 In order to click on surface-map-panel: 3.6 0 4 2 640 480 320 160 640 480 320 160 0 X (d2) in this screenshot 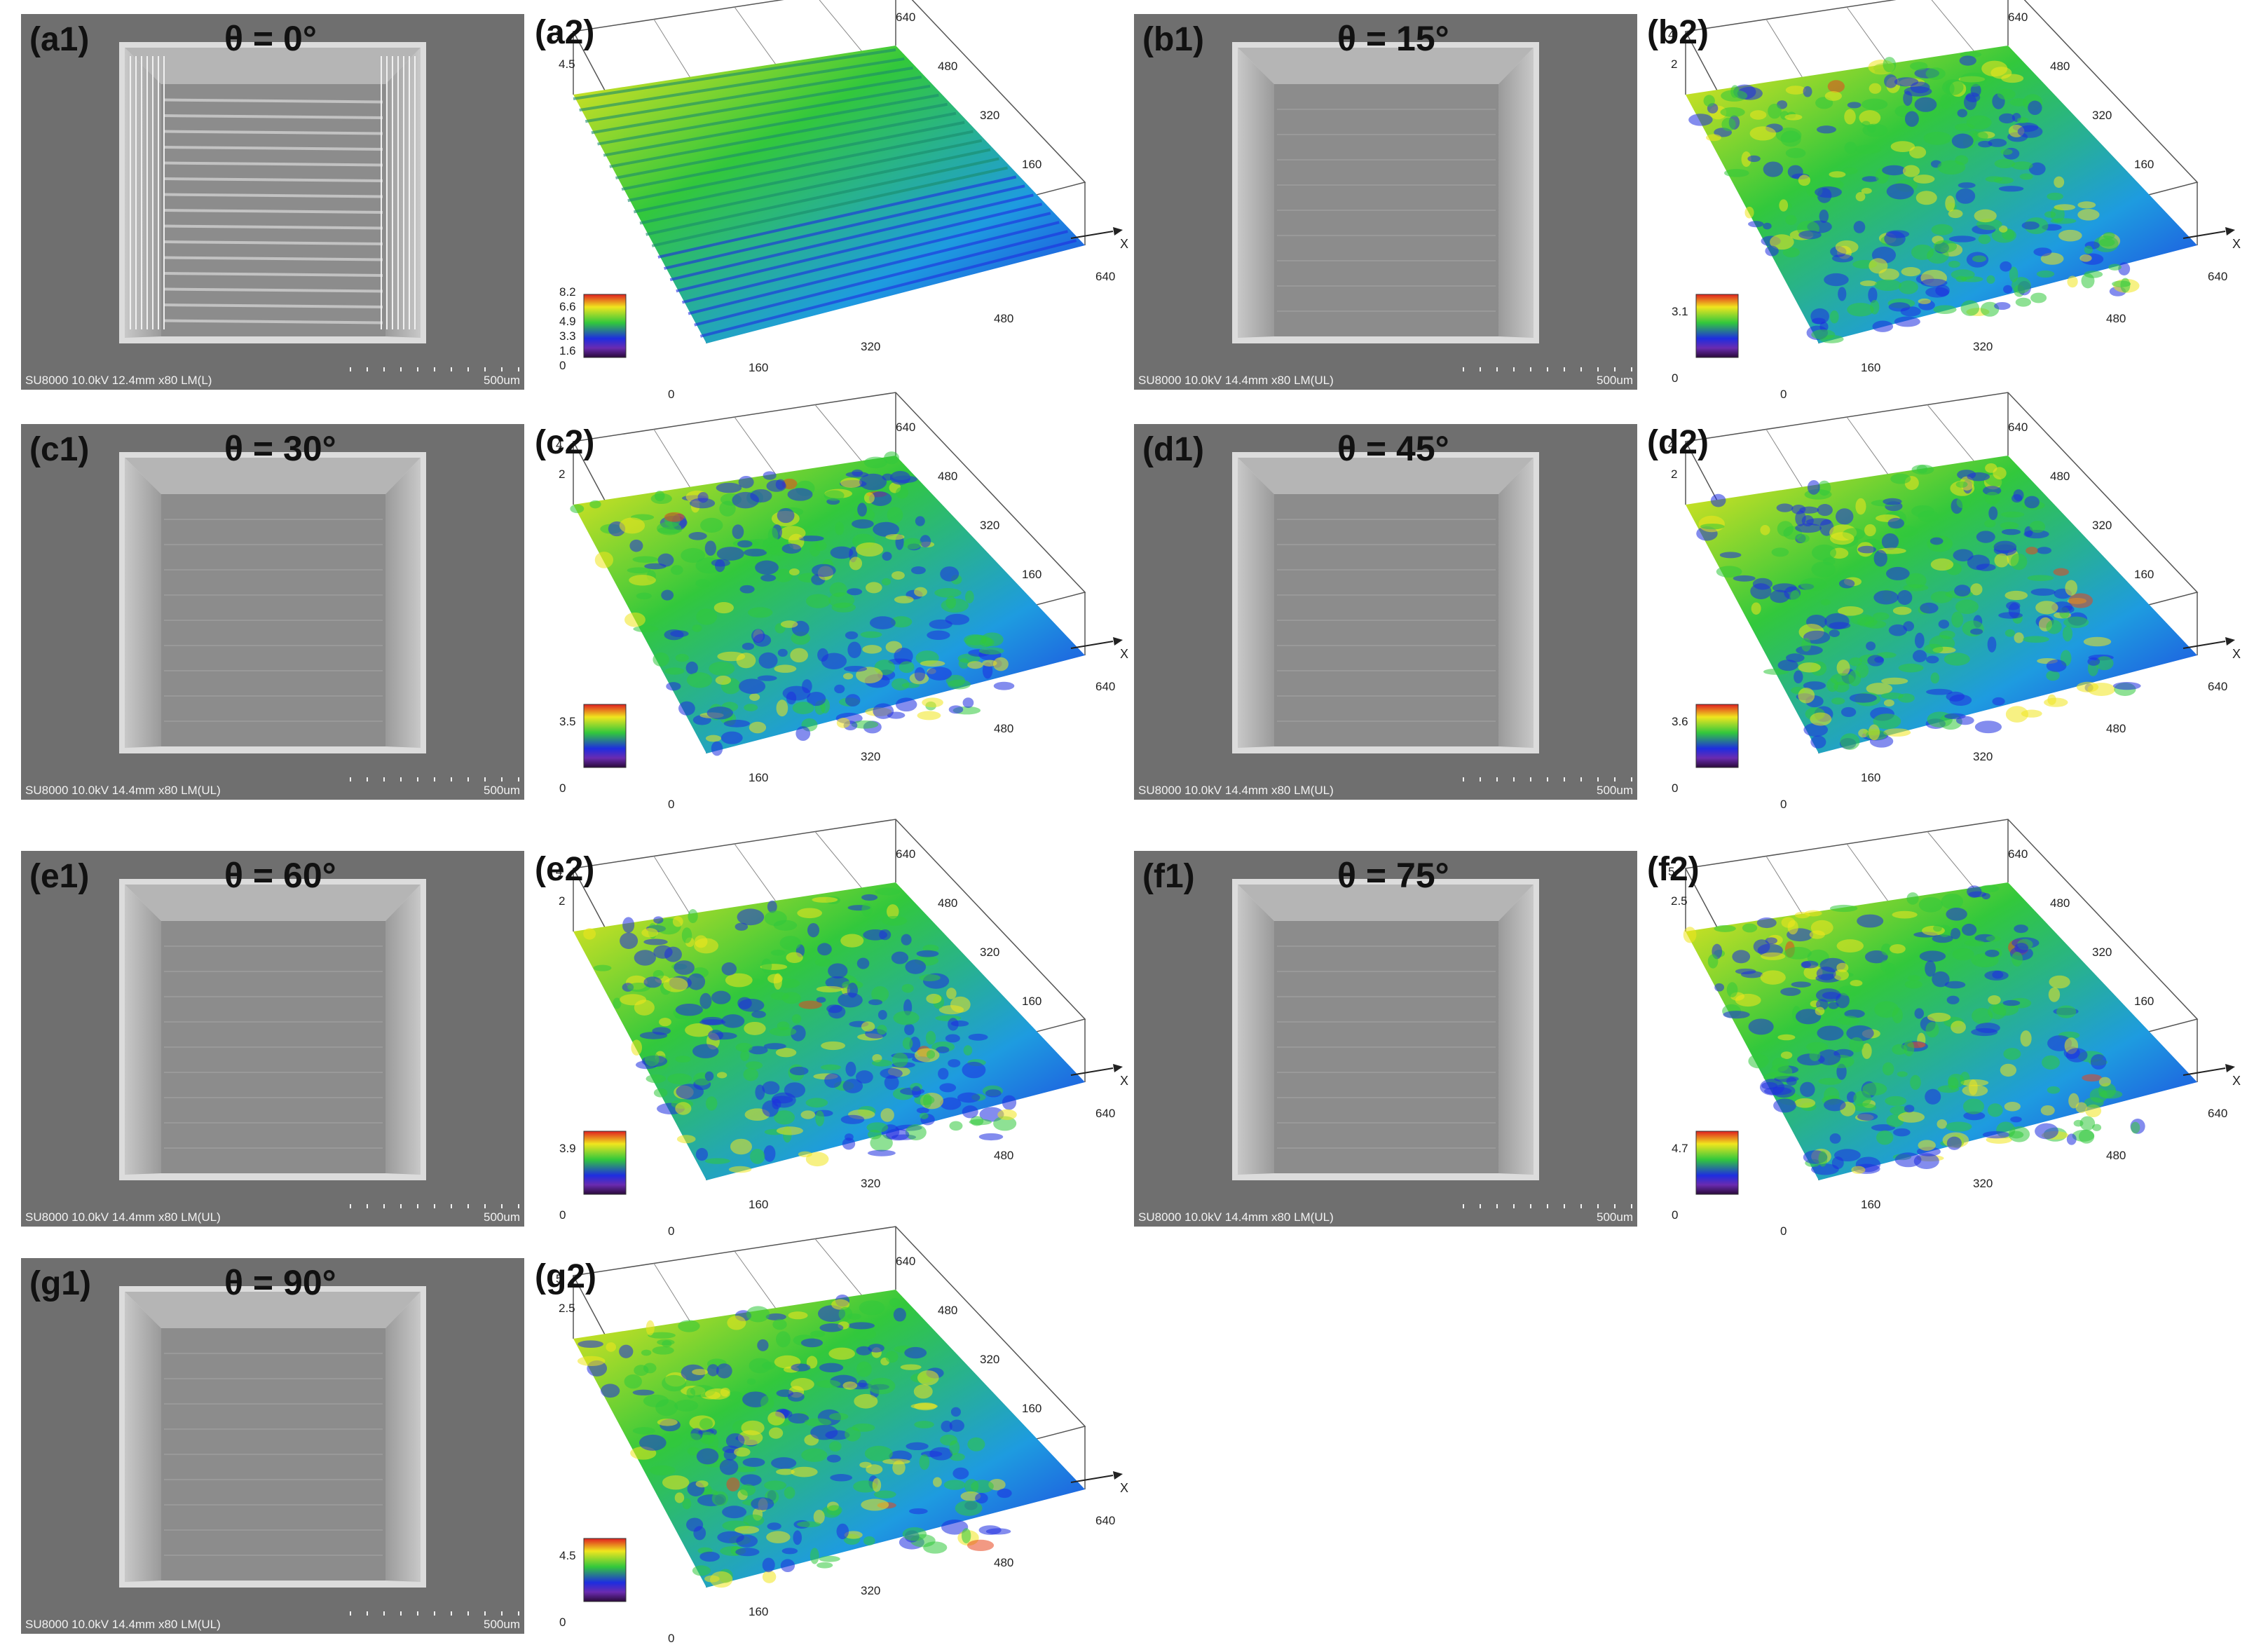, I will do `click(1944, 601)`.